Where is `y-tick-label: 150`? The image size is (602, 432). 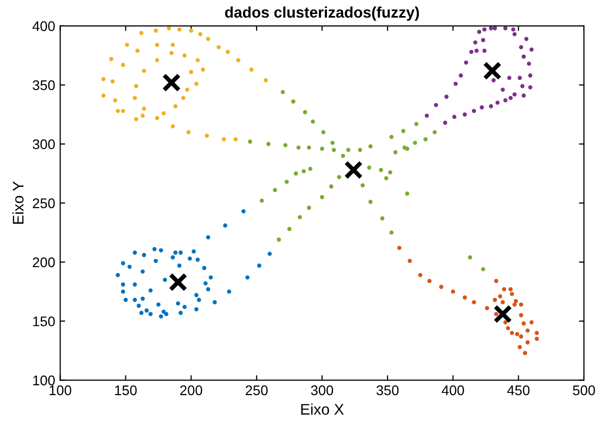
y-tick-label: 150 is located at coordinates (44, 321).